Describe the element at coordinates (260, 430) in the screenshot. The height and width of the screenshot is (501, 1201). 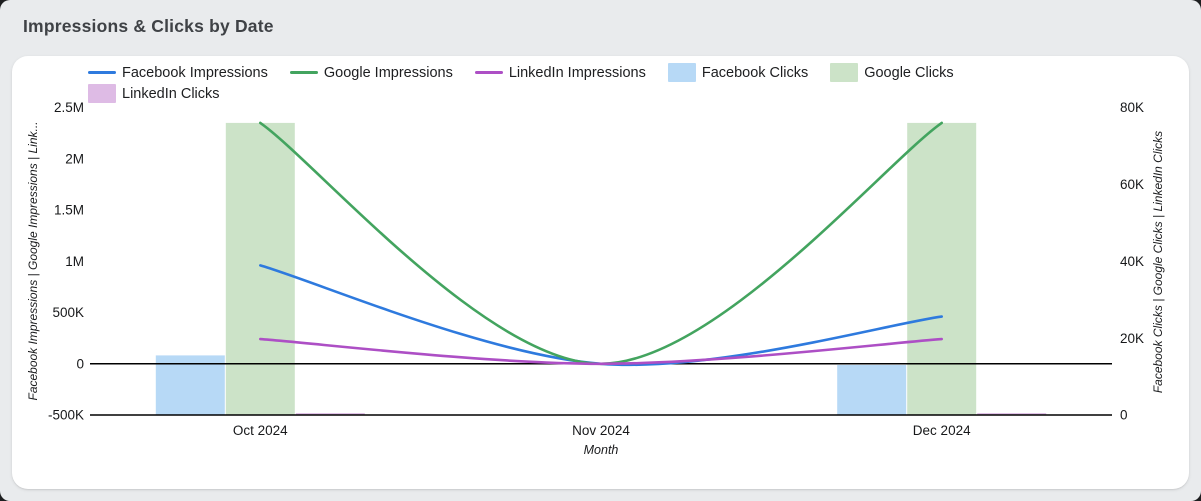
I see `x-axis-tick: Oct 2024` at that location.